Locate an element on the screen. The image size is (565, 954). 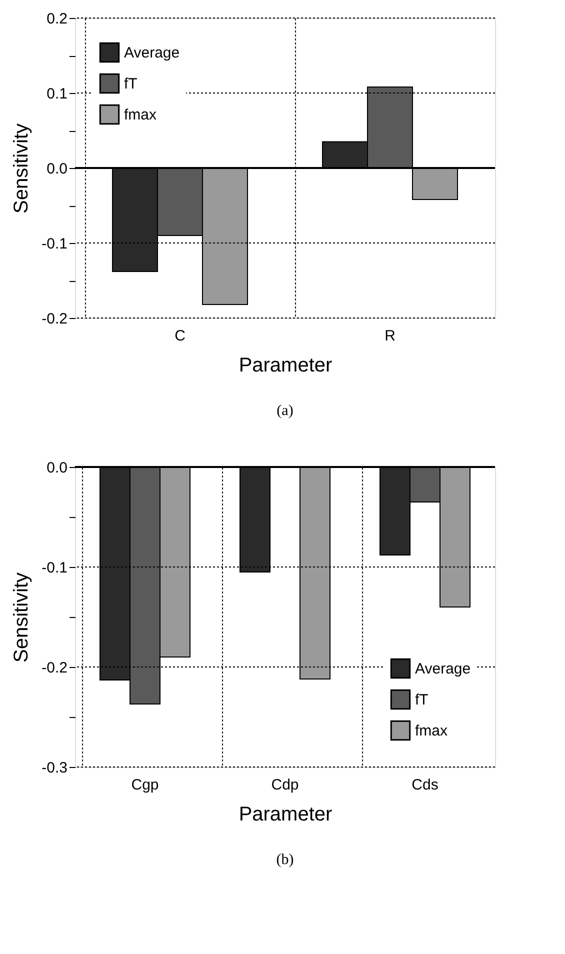
y-tick-label: -0.3 is located at coordinates (55, 768).